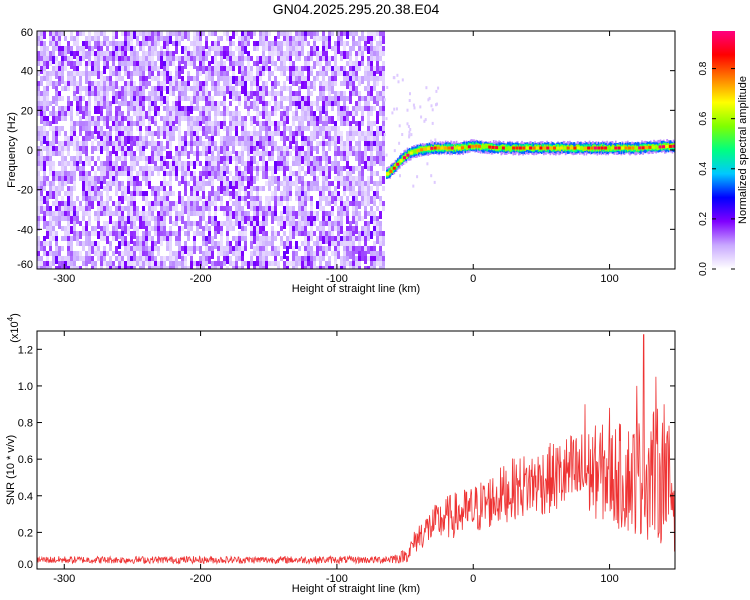  What do you see at coordinates (417, 177) in the screenshot?
I see `spectrogram-speck` at bounding box center [417, 177].